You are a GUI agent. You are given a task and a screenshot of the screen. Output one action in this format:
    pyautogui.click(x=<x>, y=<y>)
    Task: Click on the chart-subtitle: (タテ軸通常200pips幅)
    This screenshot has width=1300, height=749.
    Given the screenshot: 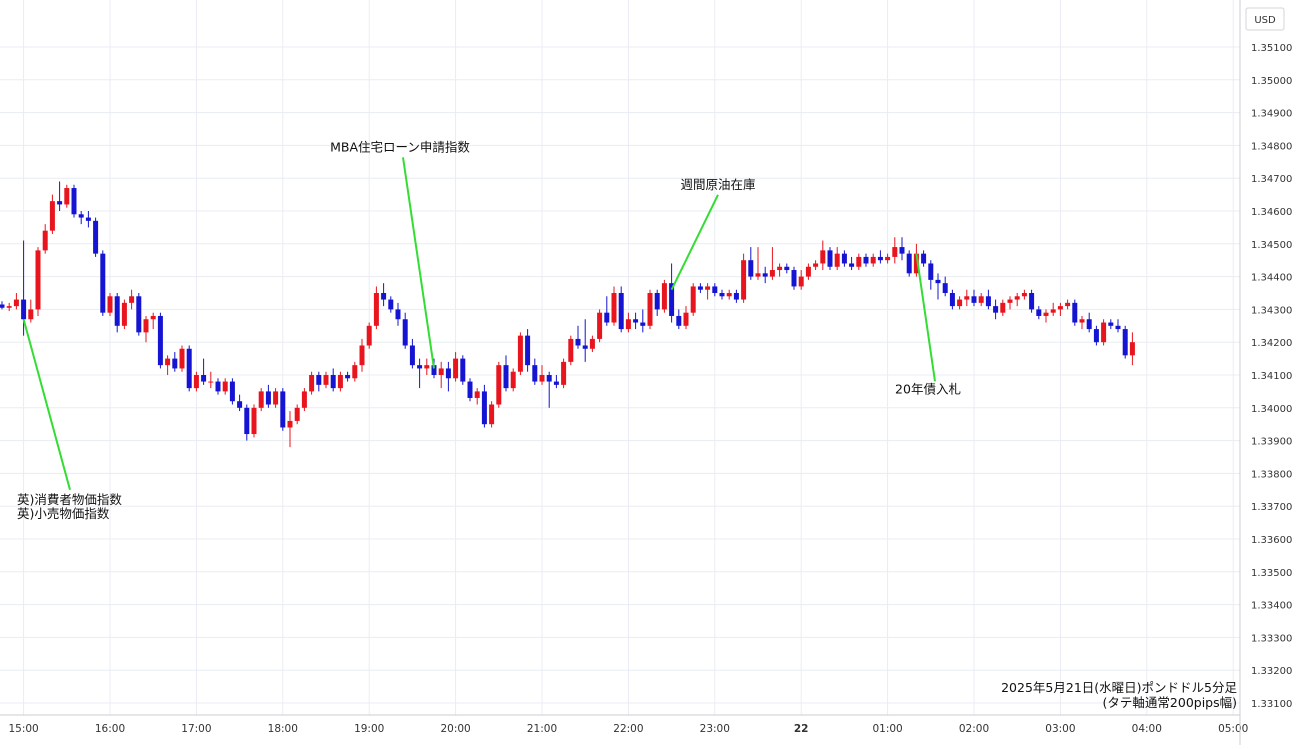 What is the action you would take?
    pyautogui.click(x=1170, y=702)
    